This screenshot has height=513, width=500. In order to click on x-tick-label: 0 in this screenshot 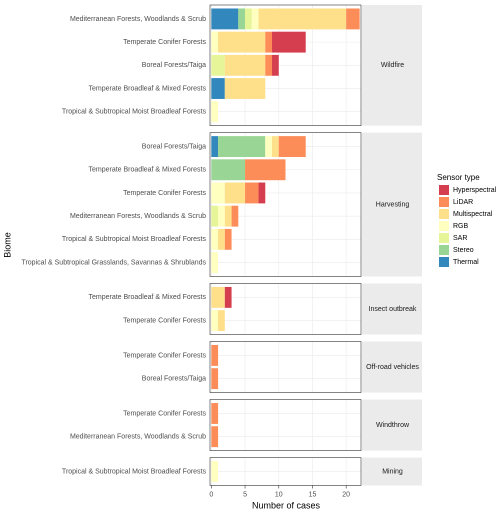, I will do `click(211, 494)`.